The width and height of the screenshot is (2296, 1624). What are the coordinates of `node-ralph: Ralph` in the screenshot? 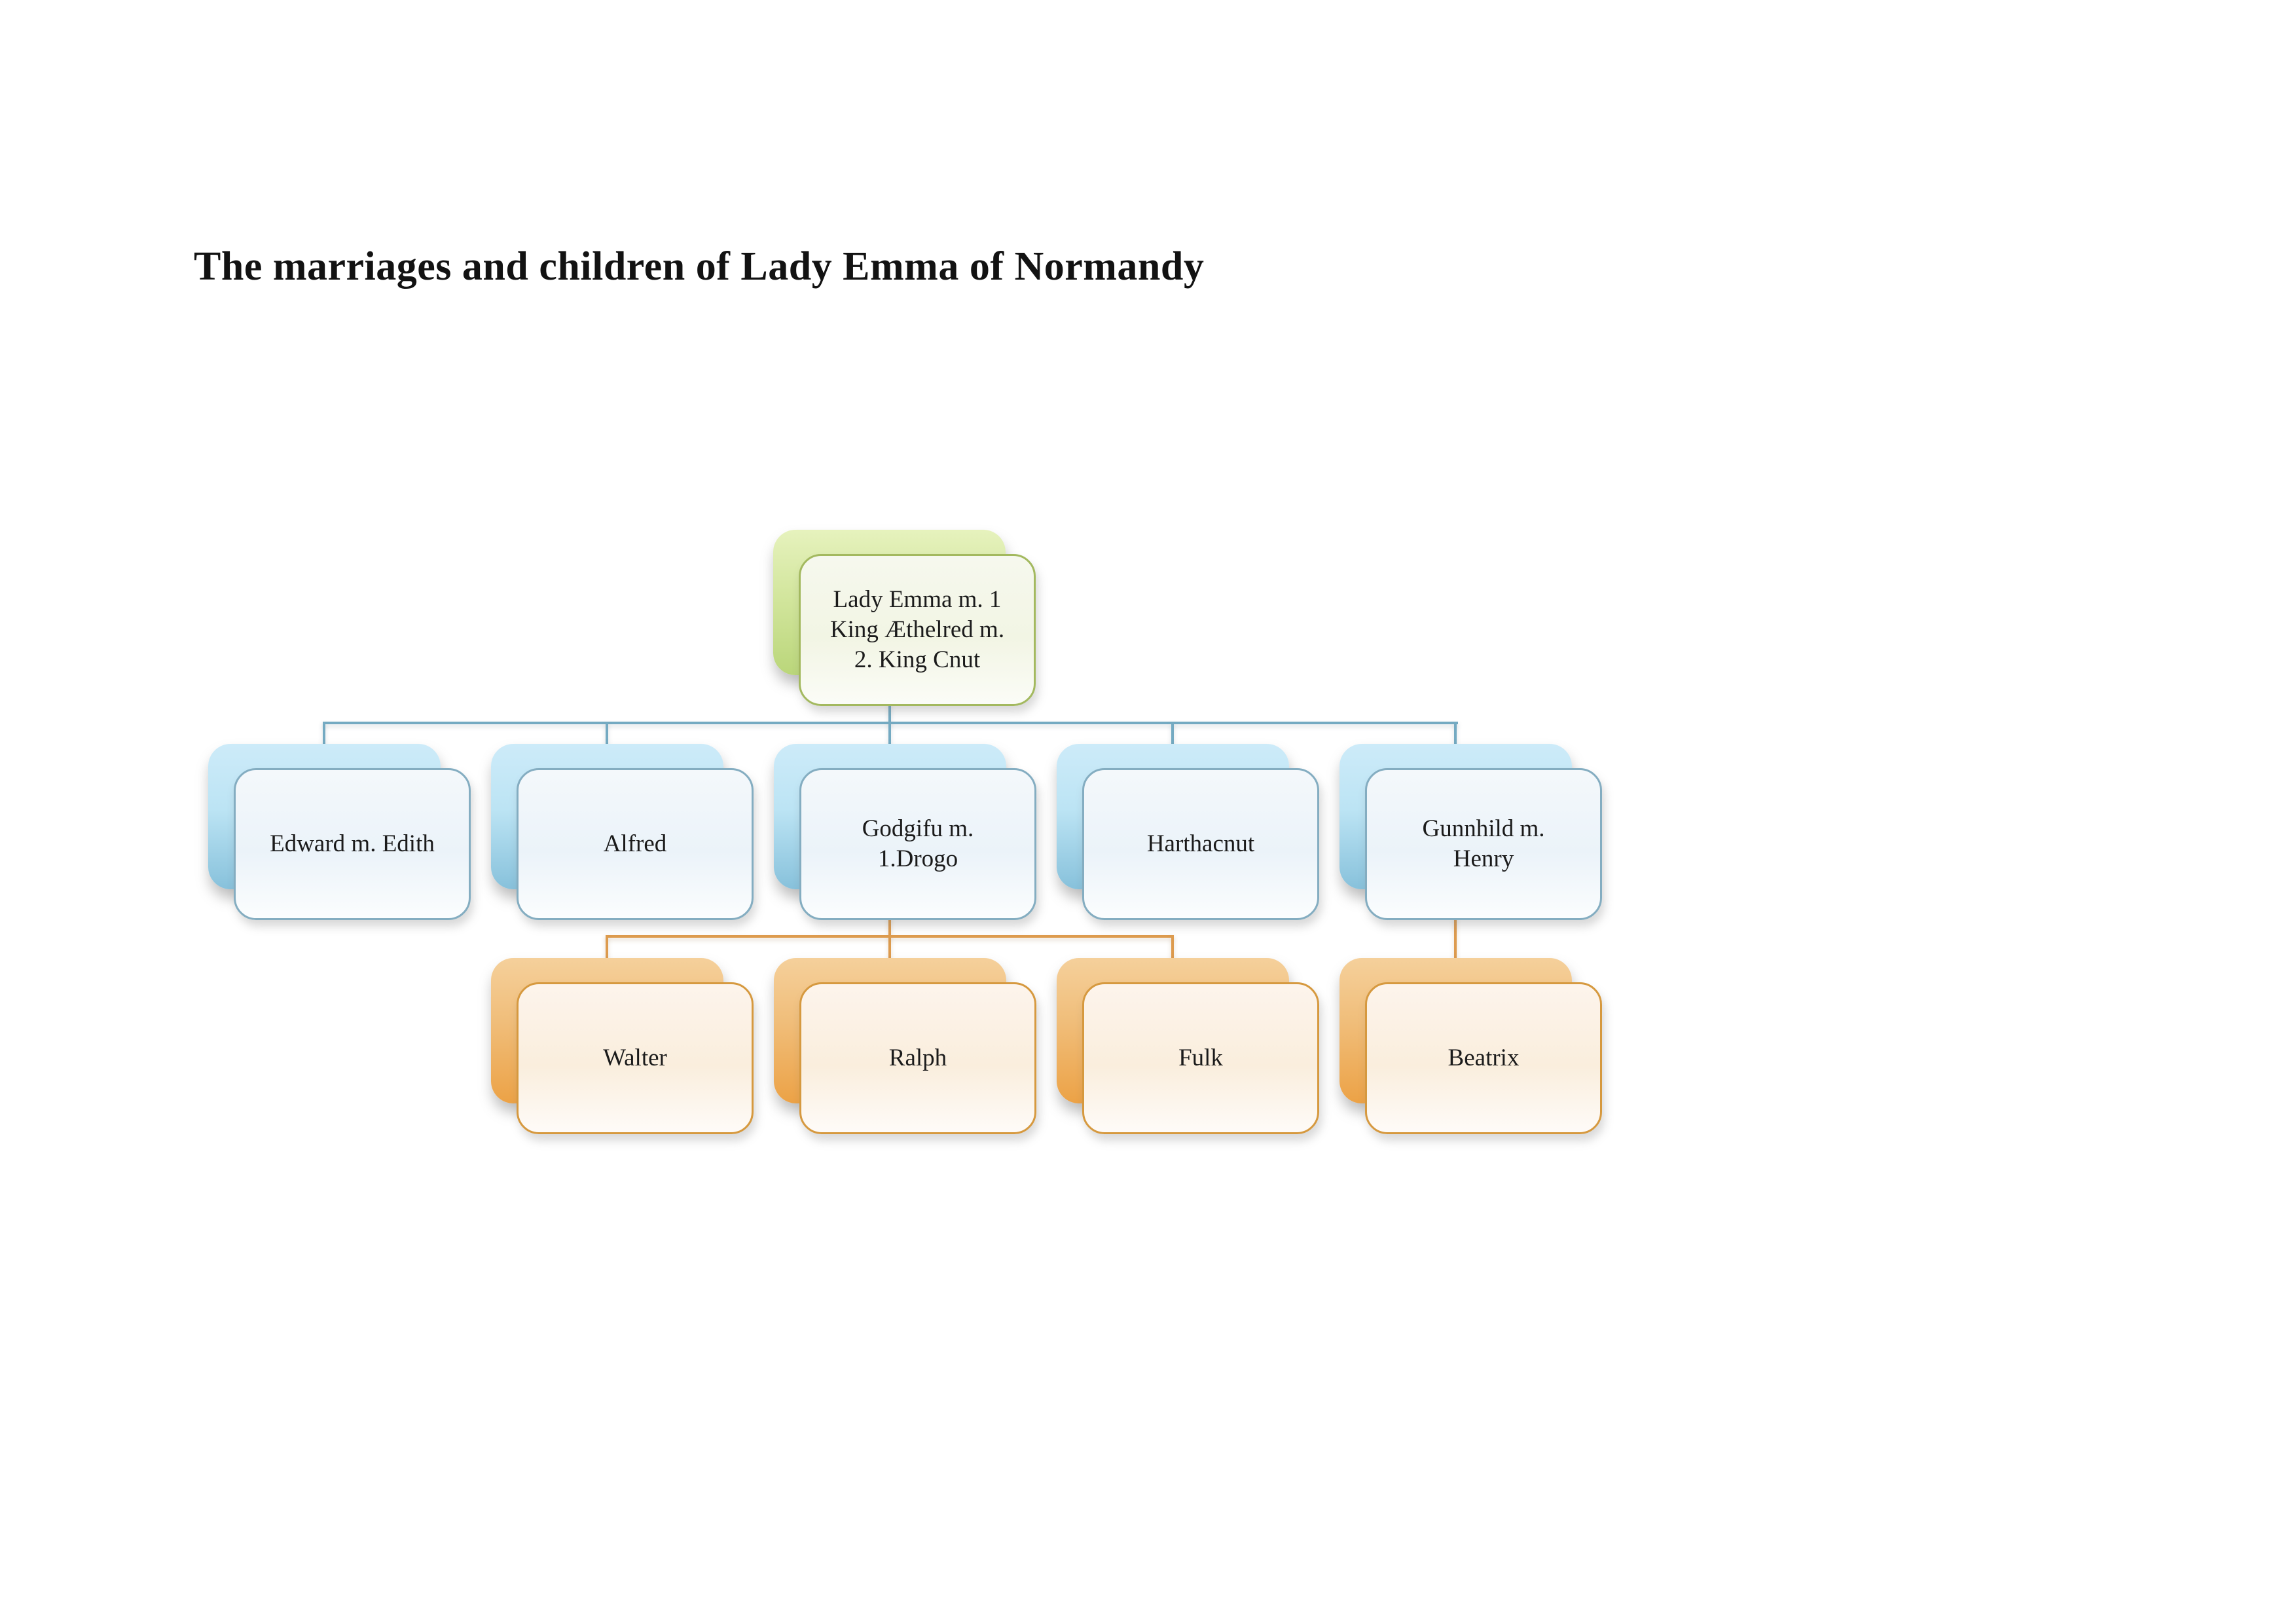 It's located at (905, 1046).